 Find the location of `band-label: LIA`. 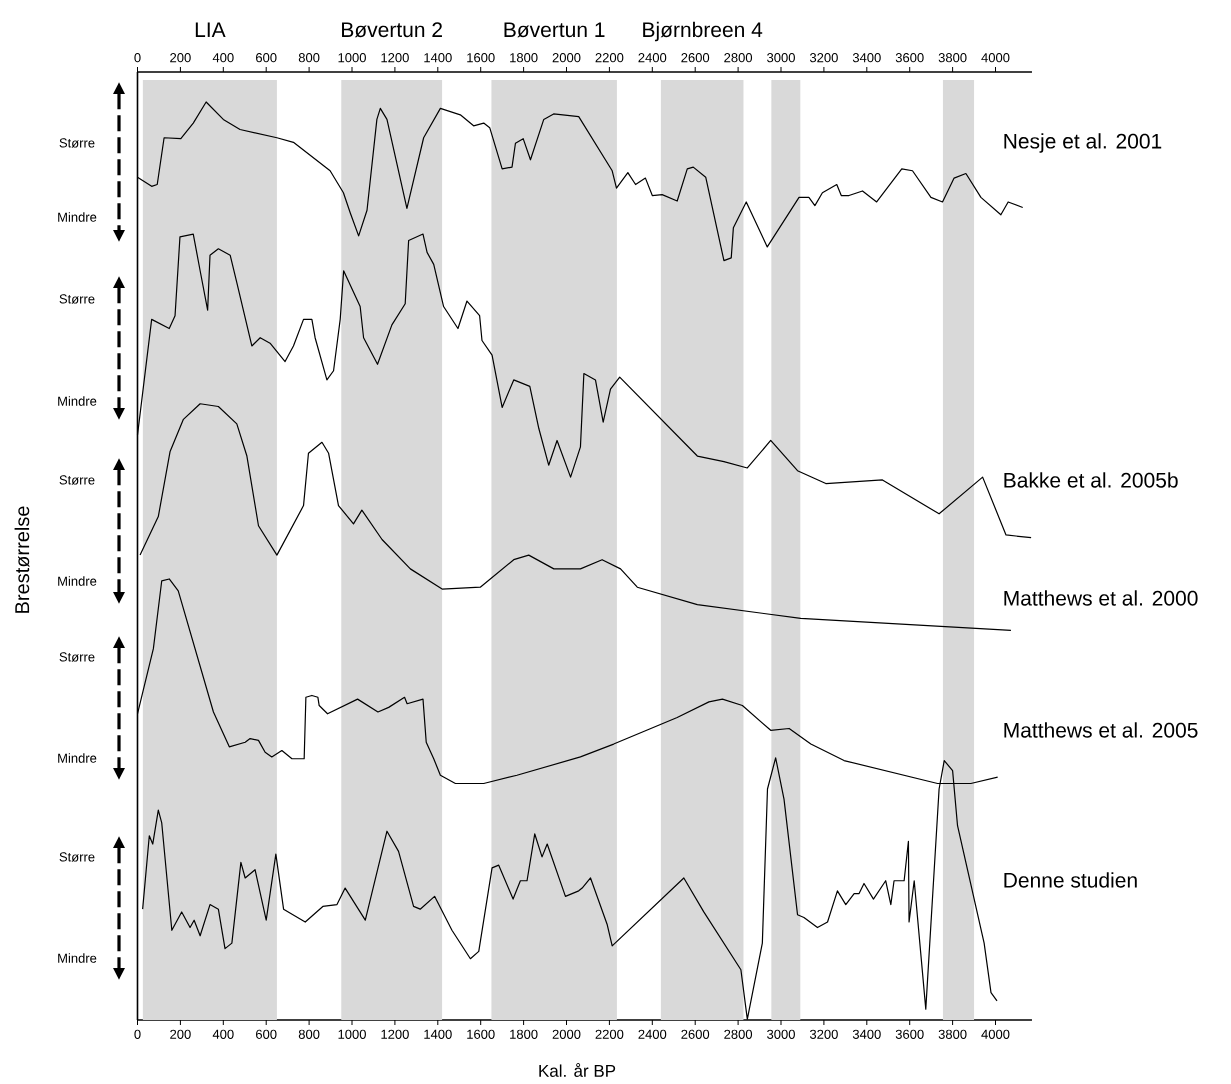

band-label: LIA is located at coordinates (210, 29).